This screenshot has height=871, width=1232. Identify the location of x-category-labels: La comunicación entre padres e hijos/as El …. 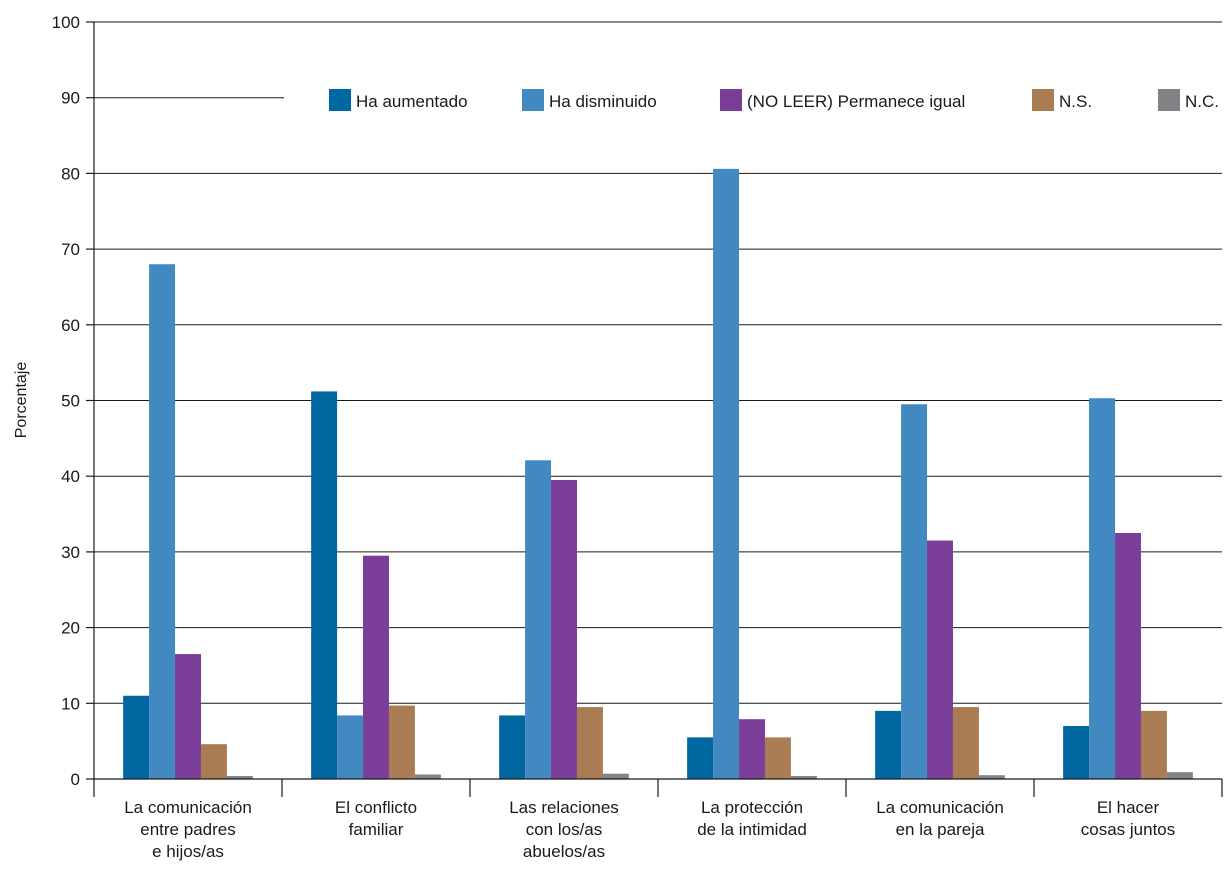
(658, 820).